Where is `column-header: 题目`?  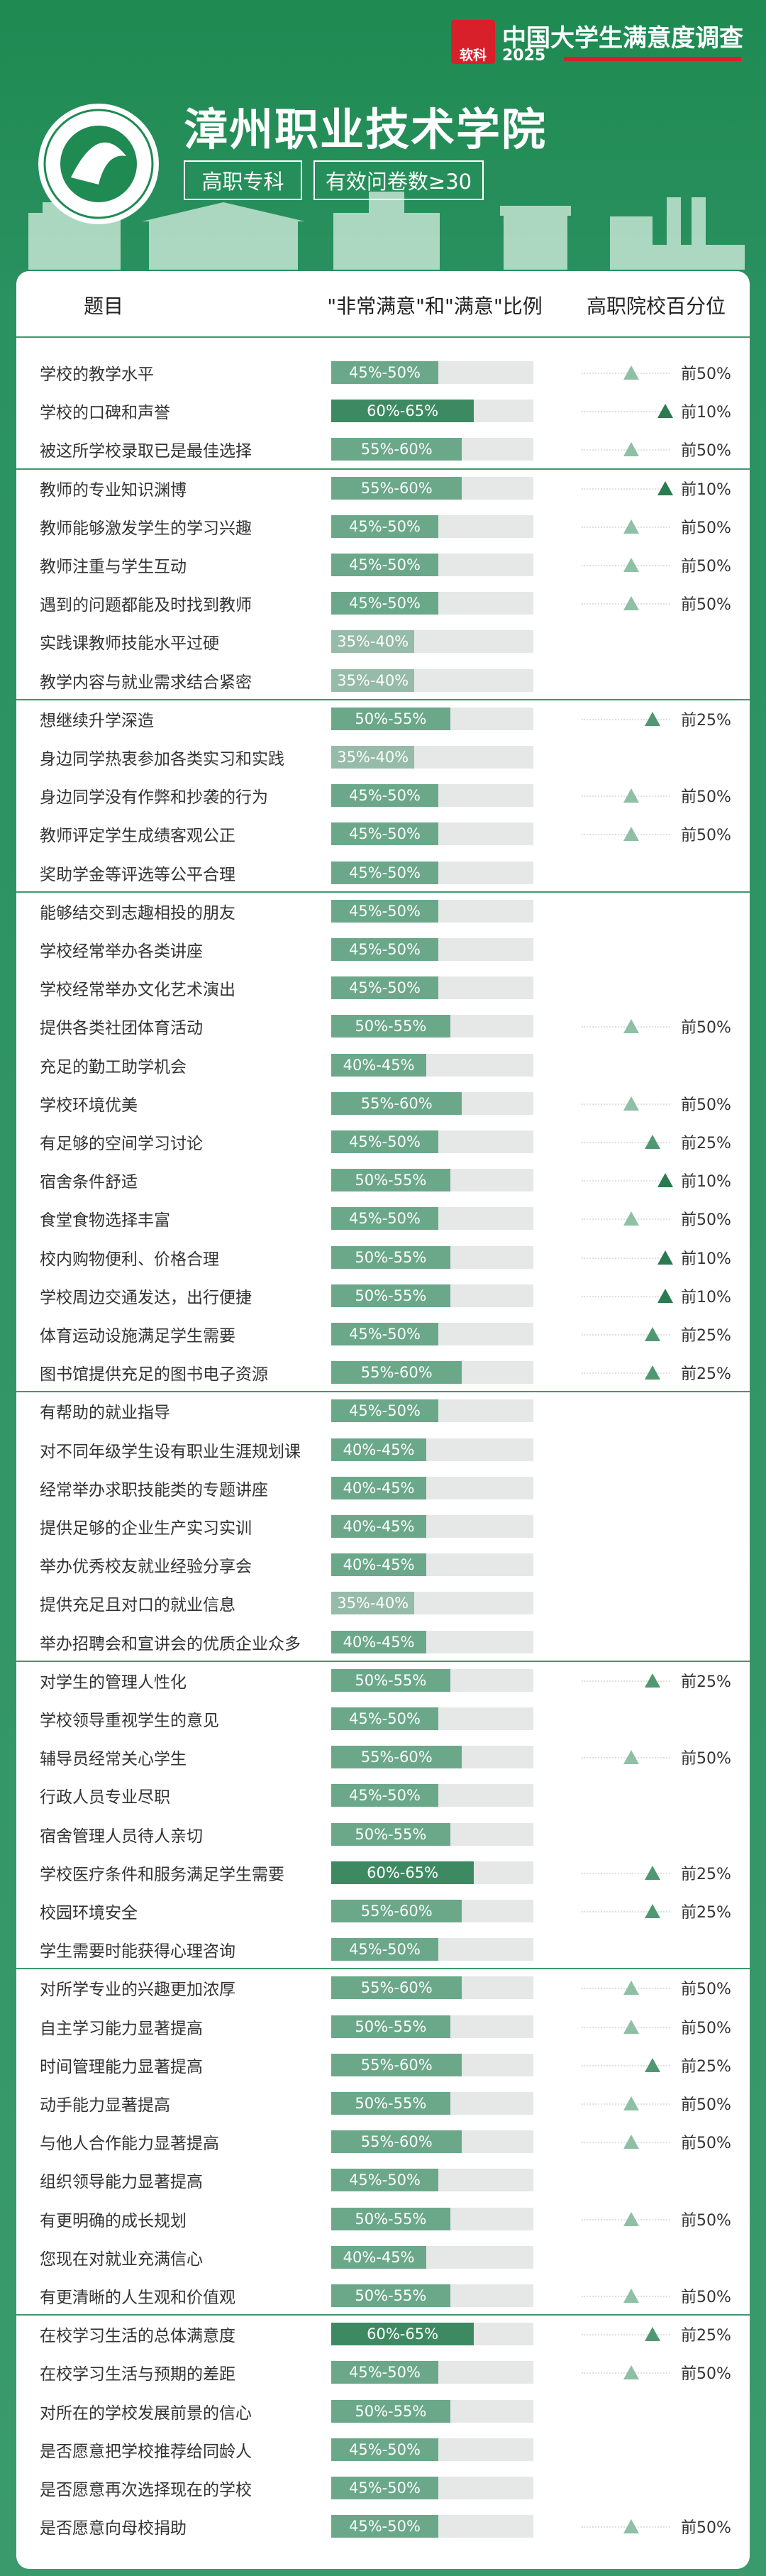
column-header: 题目 is located at coordinates (103, 306).